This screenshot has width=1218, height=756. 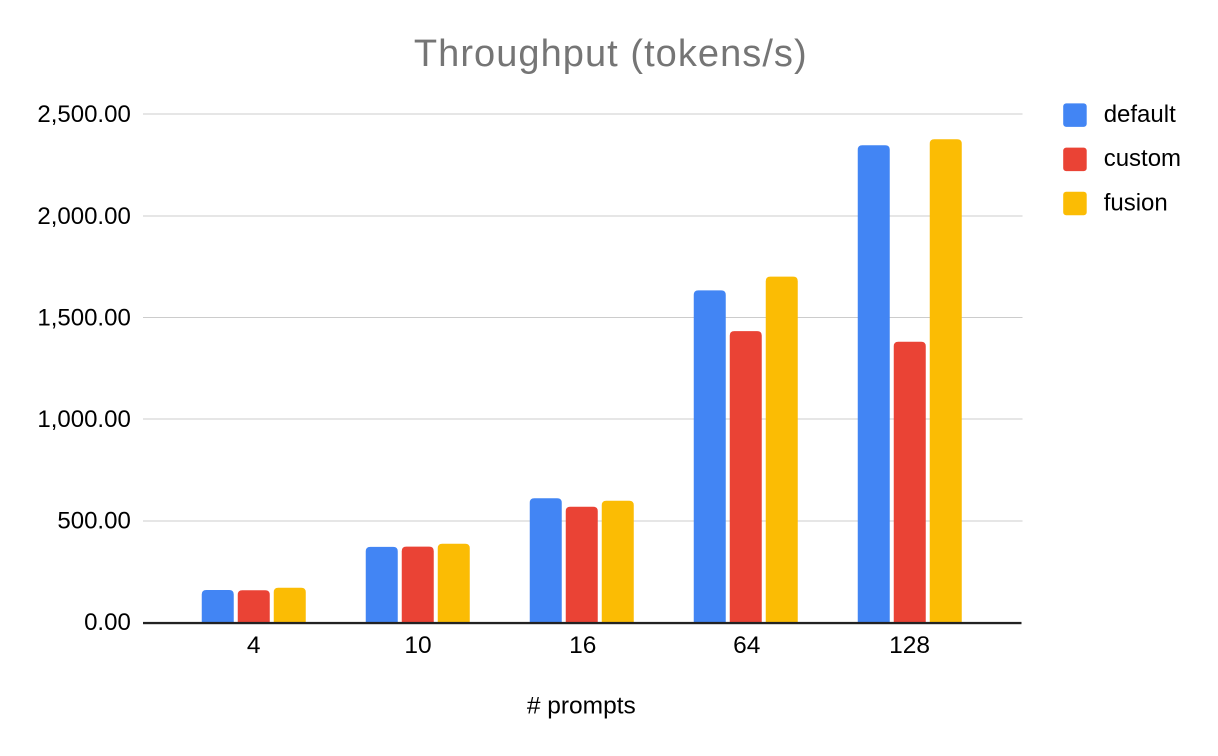 I want to click on svg-text: 64, so click(x=746, y=645).